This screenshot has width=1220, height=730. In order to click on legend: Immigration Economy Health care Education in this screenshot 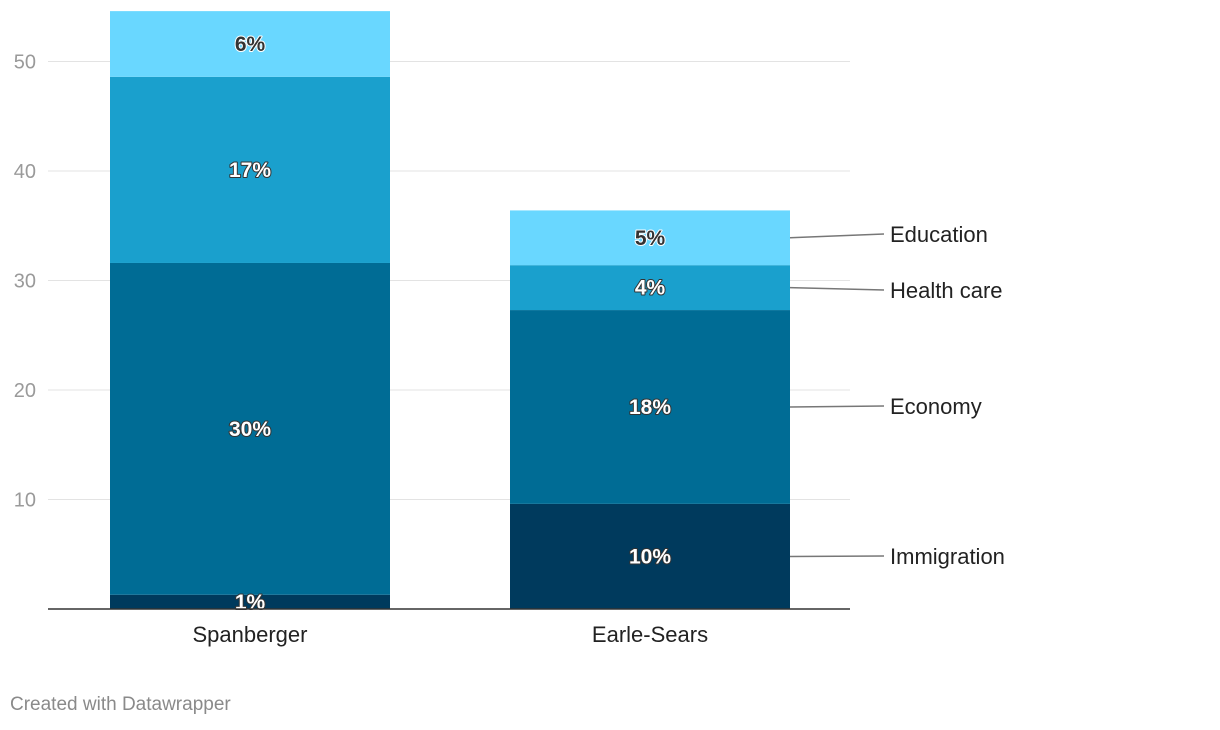, I will do `click(897, 395)`.